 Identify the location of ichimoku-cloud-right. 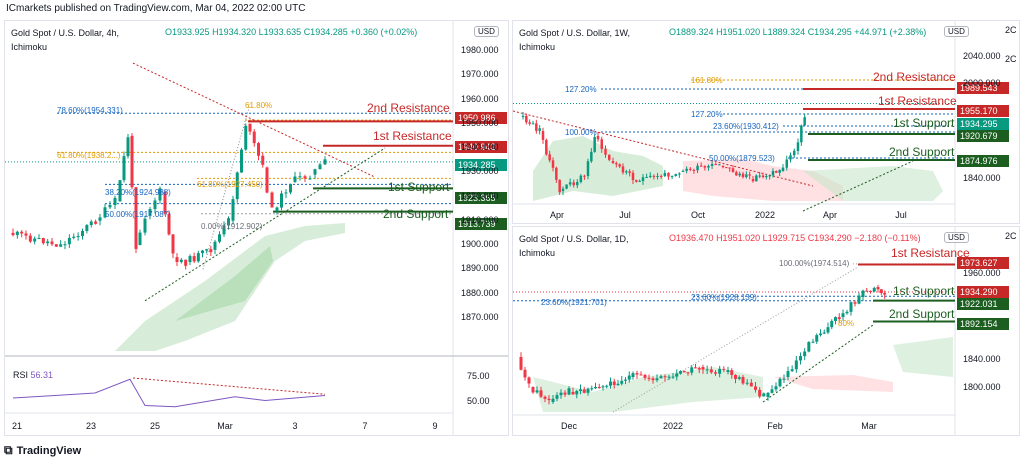
(873, 183).